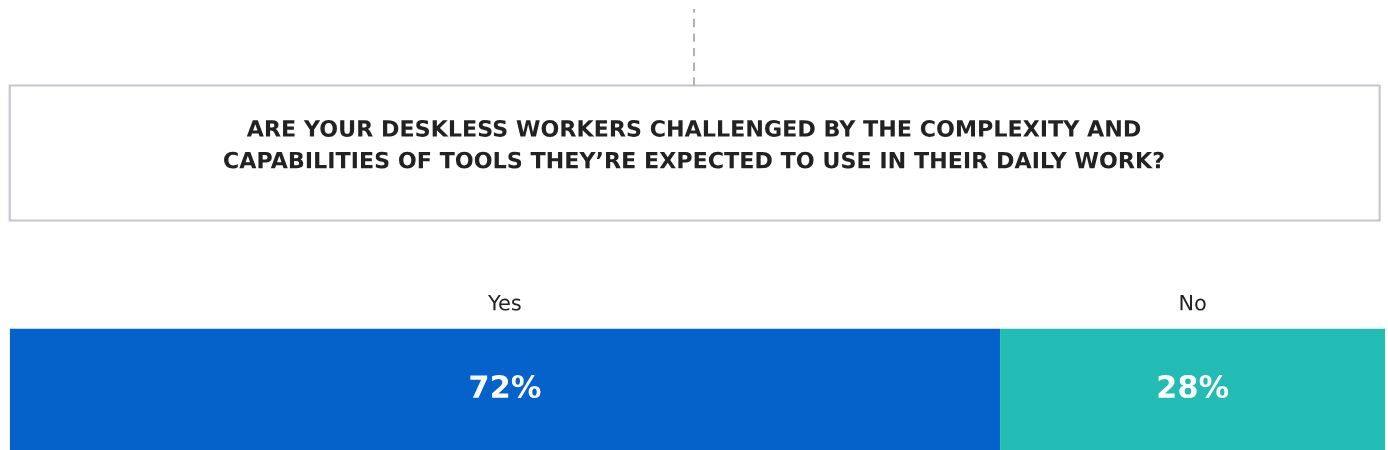 The image size is (1388, 450). I want to click on series-label: No, so click(1193, 303).